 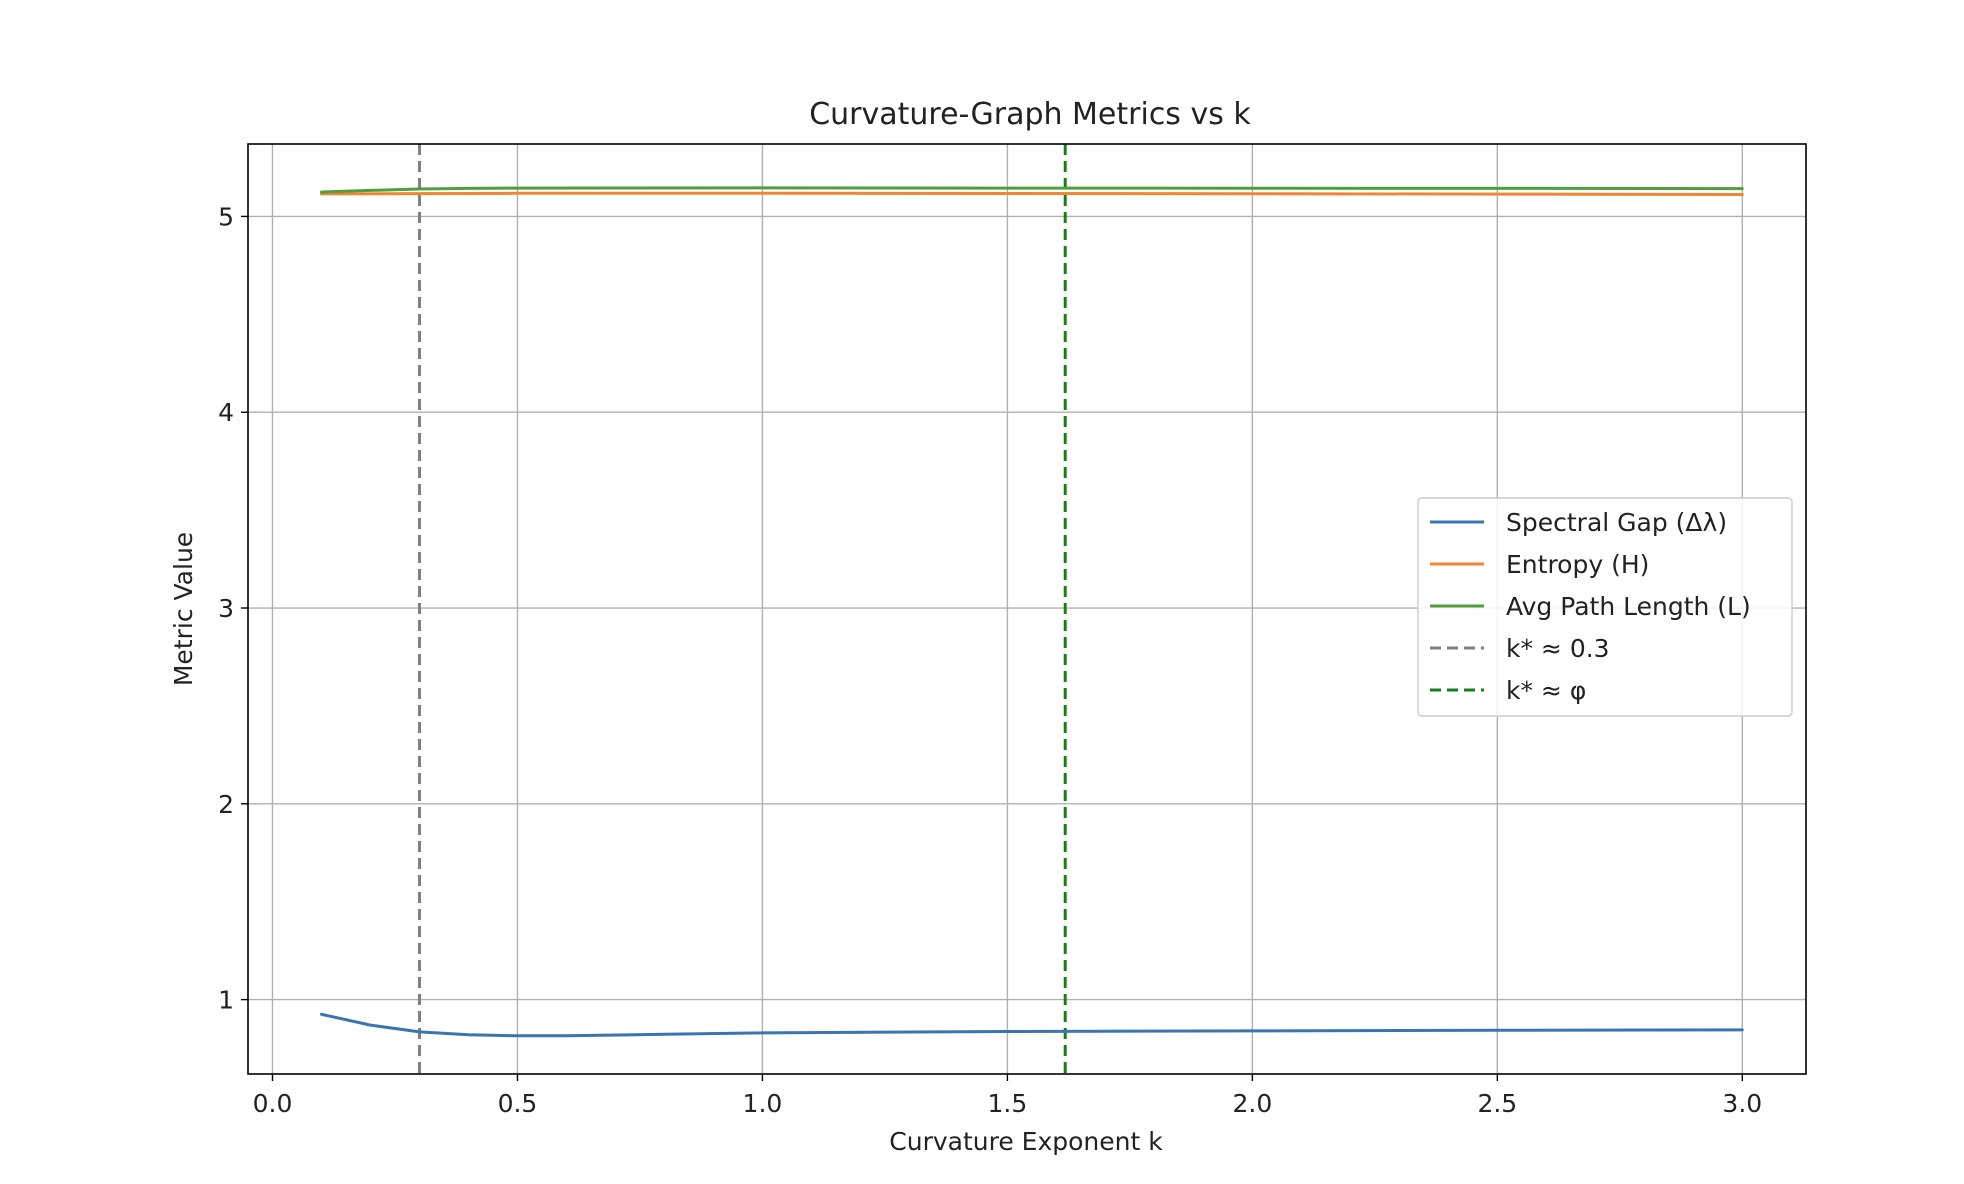 What do you see at coordinates (1252, 1103) in the screenshot?
I see `x-tick-label: 2.0` at bounding box center [1252, 1103].